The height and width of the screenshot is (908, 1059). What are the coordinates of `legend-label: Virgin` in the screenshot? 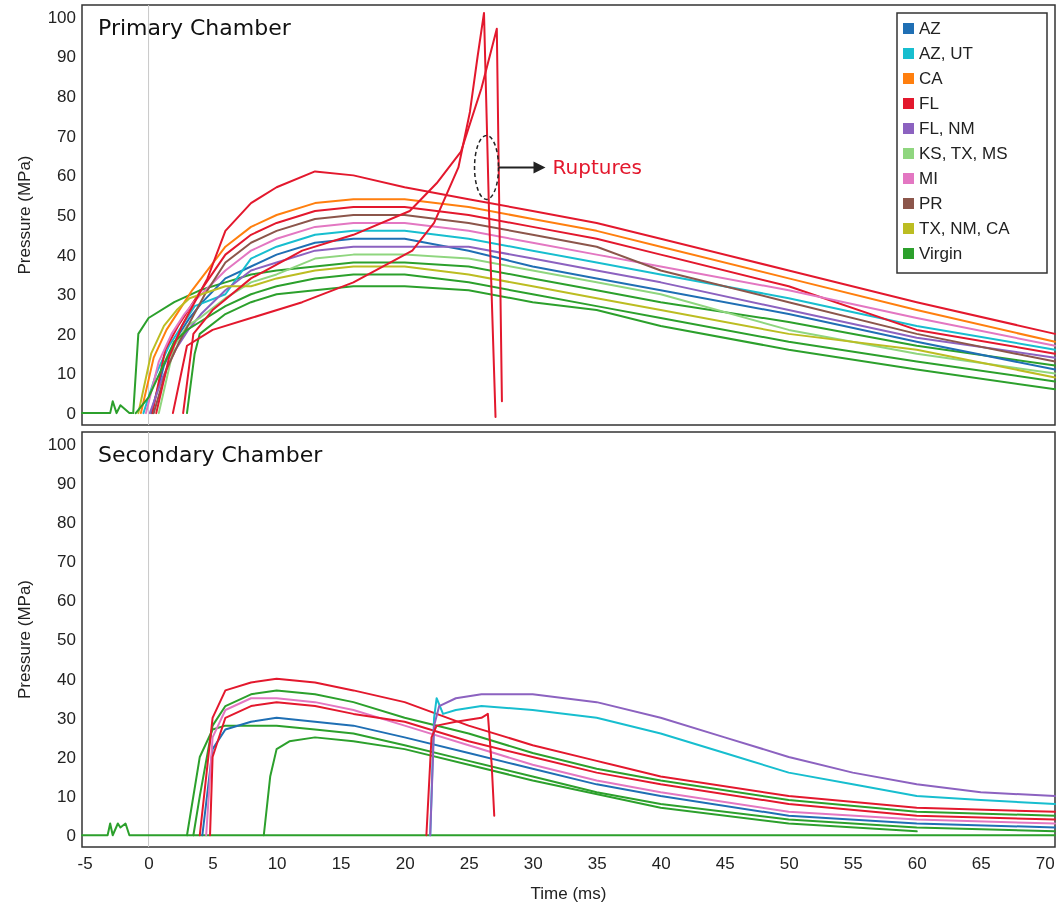 It's located at (941, 253).